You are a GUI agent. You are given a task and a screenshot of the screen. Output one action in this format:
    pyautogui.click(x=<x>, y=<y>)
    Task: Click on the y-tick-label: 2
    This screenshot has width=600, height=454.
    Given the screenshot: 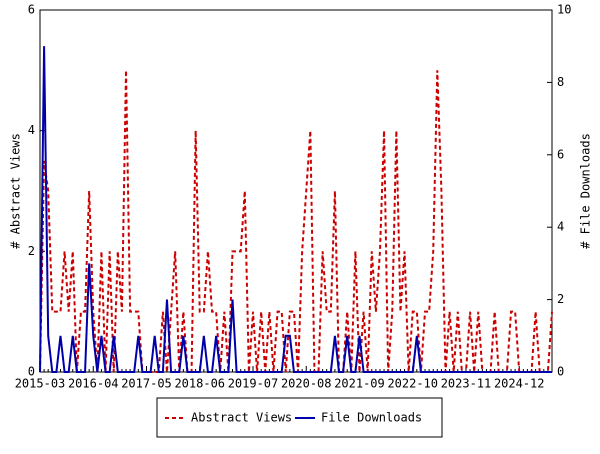 What is the action you would take?
    pyautogui.click(x=31, y=251)
    